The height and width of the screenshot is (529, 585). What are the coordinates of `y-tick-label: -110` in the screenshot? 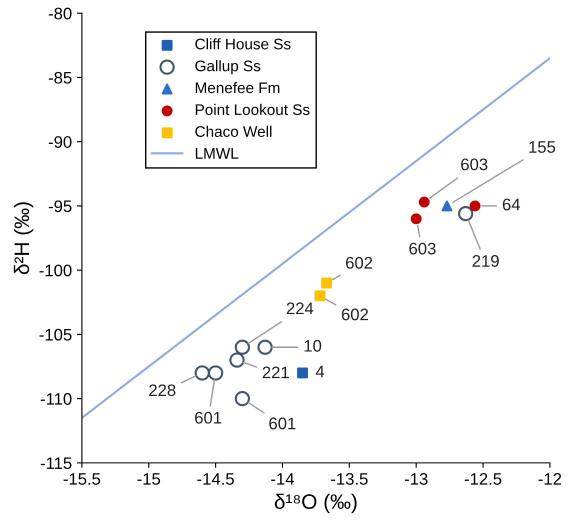 It's located at (56, 399).